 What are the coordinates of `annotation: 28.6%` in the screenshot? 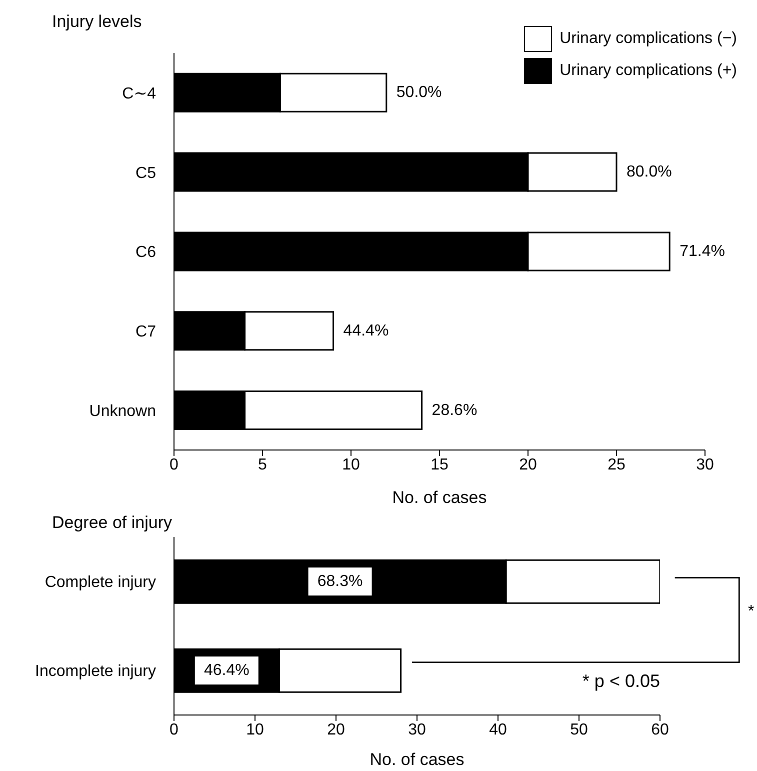 It's located at (455, 410).